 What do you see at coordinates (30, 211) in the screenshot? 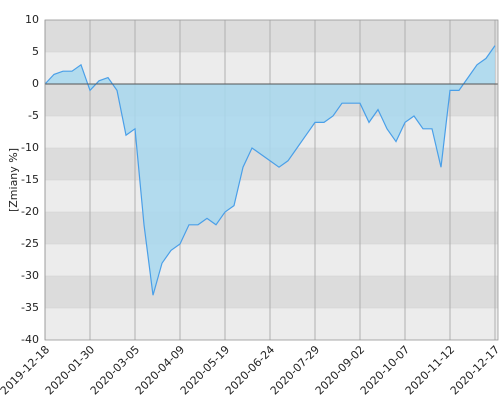
I see `y-tick-label: -20` at bounding box center [30, 211].